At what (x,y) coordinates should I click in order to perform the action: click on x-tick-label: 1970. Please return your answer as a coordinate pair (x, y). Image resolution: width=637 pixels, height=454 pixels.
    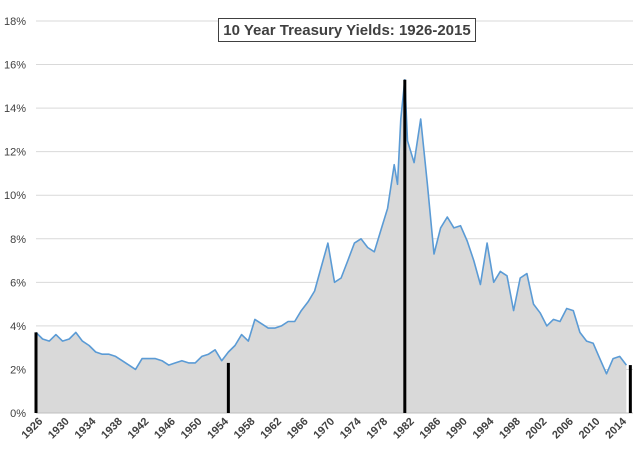
    Looking at the image, I should click on (324, 429).